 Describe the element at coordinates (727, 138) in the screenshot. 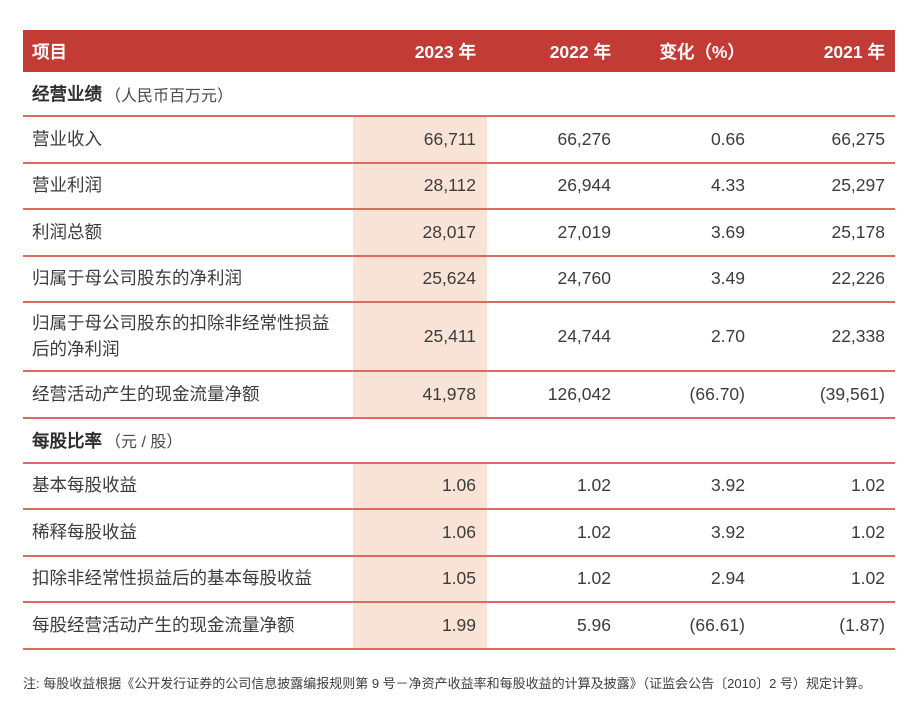

I see `cell-change: 0.66` at that location.